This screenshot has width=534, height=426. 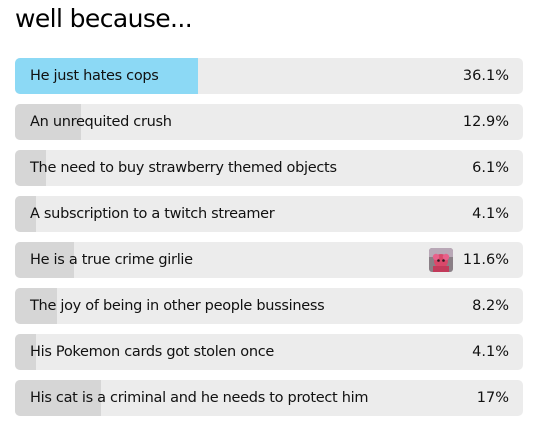 I want to click on poll-option-percent: 12.9%, so click(x=485, y=122).